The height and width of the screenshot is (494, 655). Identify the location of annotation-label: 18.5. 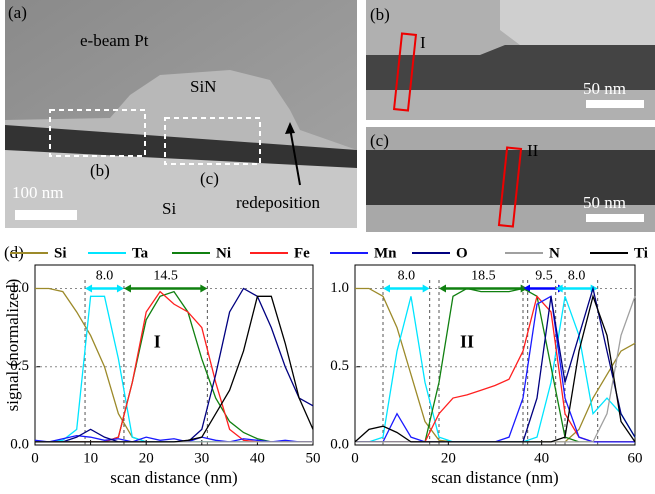
(483, 276).